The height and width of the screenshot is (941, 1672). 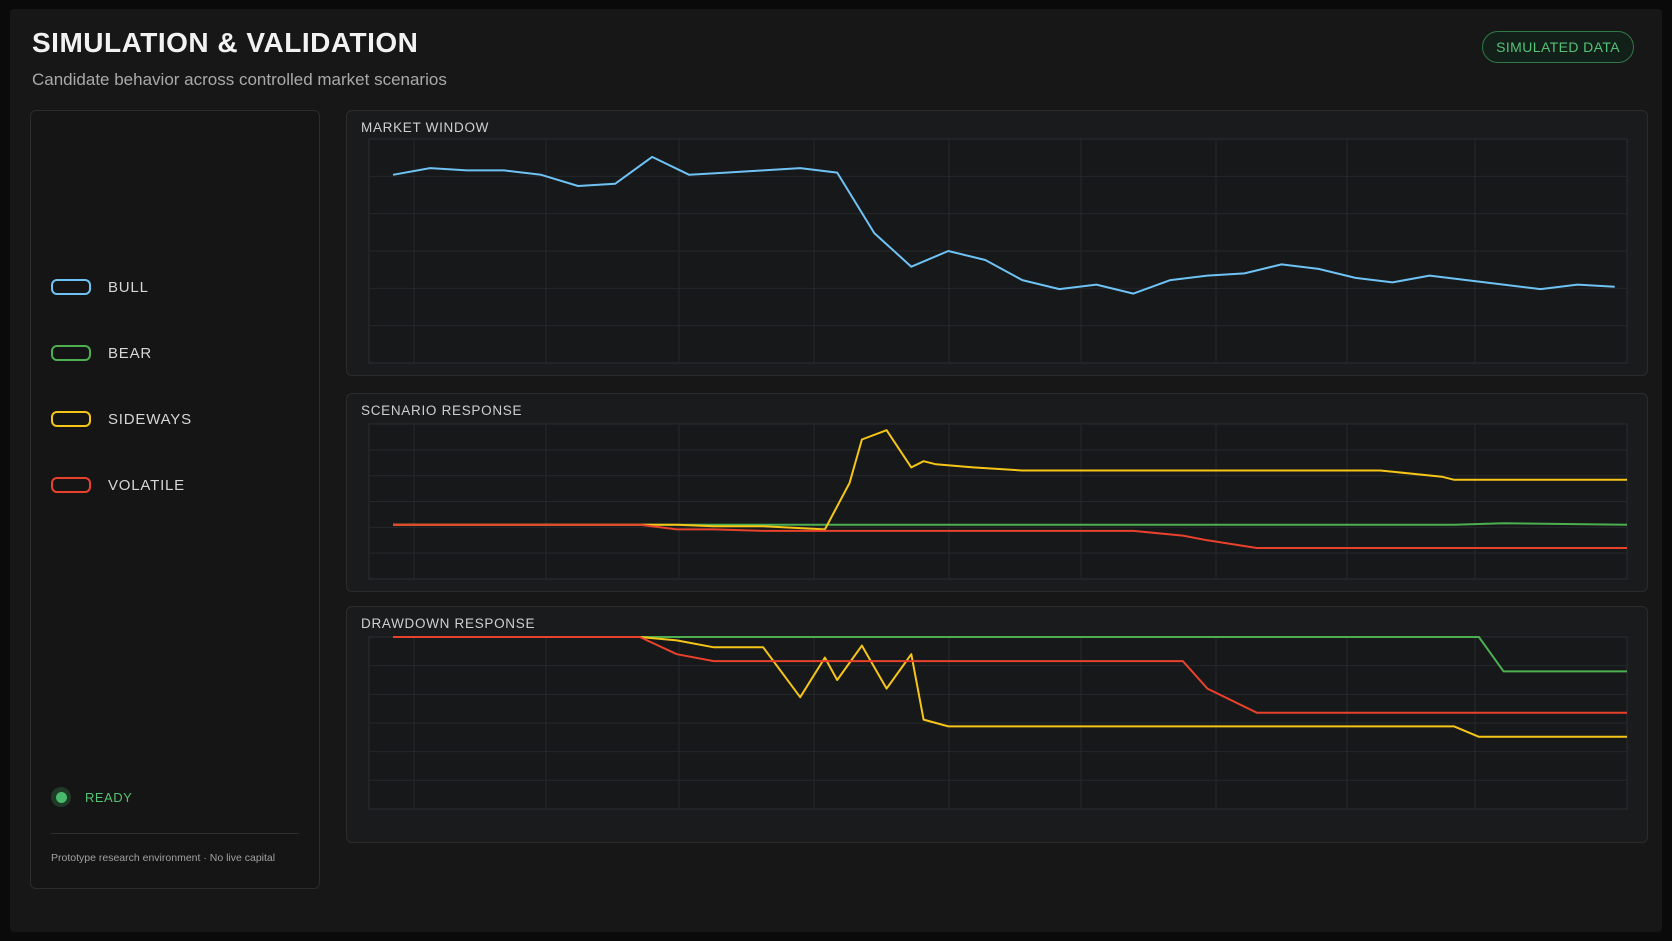 I want to click on drawdown-response-chart, so click(x=998, y=723).